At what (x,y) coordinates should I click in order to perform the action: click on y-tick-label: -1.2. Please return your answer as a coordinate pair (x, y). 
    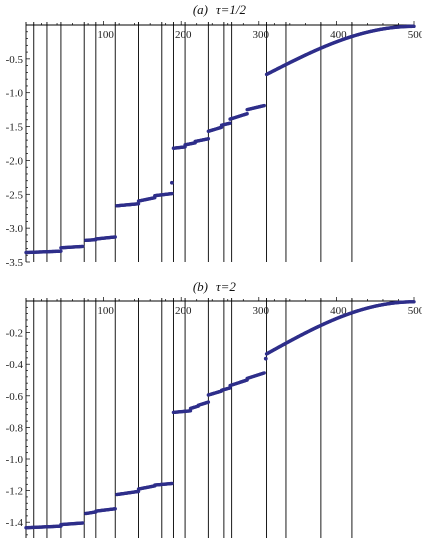
    Looking at the image, I should click on (14, 492).